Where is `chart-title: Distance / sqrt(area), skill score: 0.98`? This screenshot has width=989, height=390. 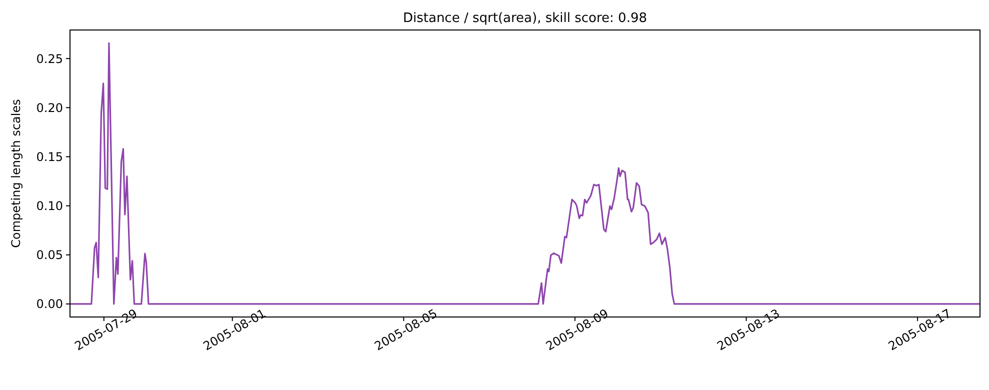
chart-title: Distance / sqrt(area), skill score: 0.98 is located at coordinates (525, 18).